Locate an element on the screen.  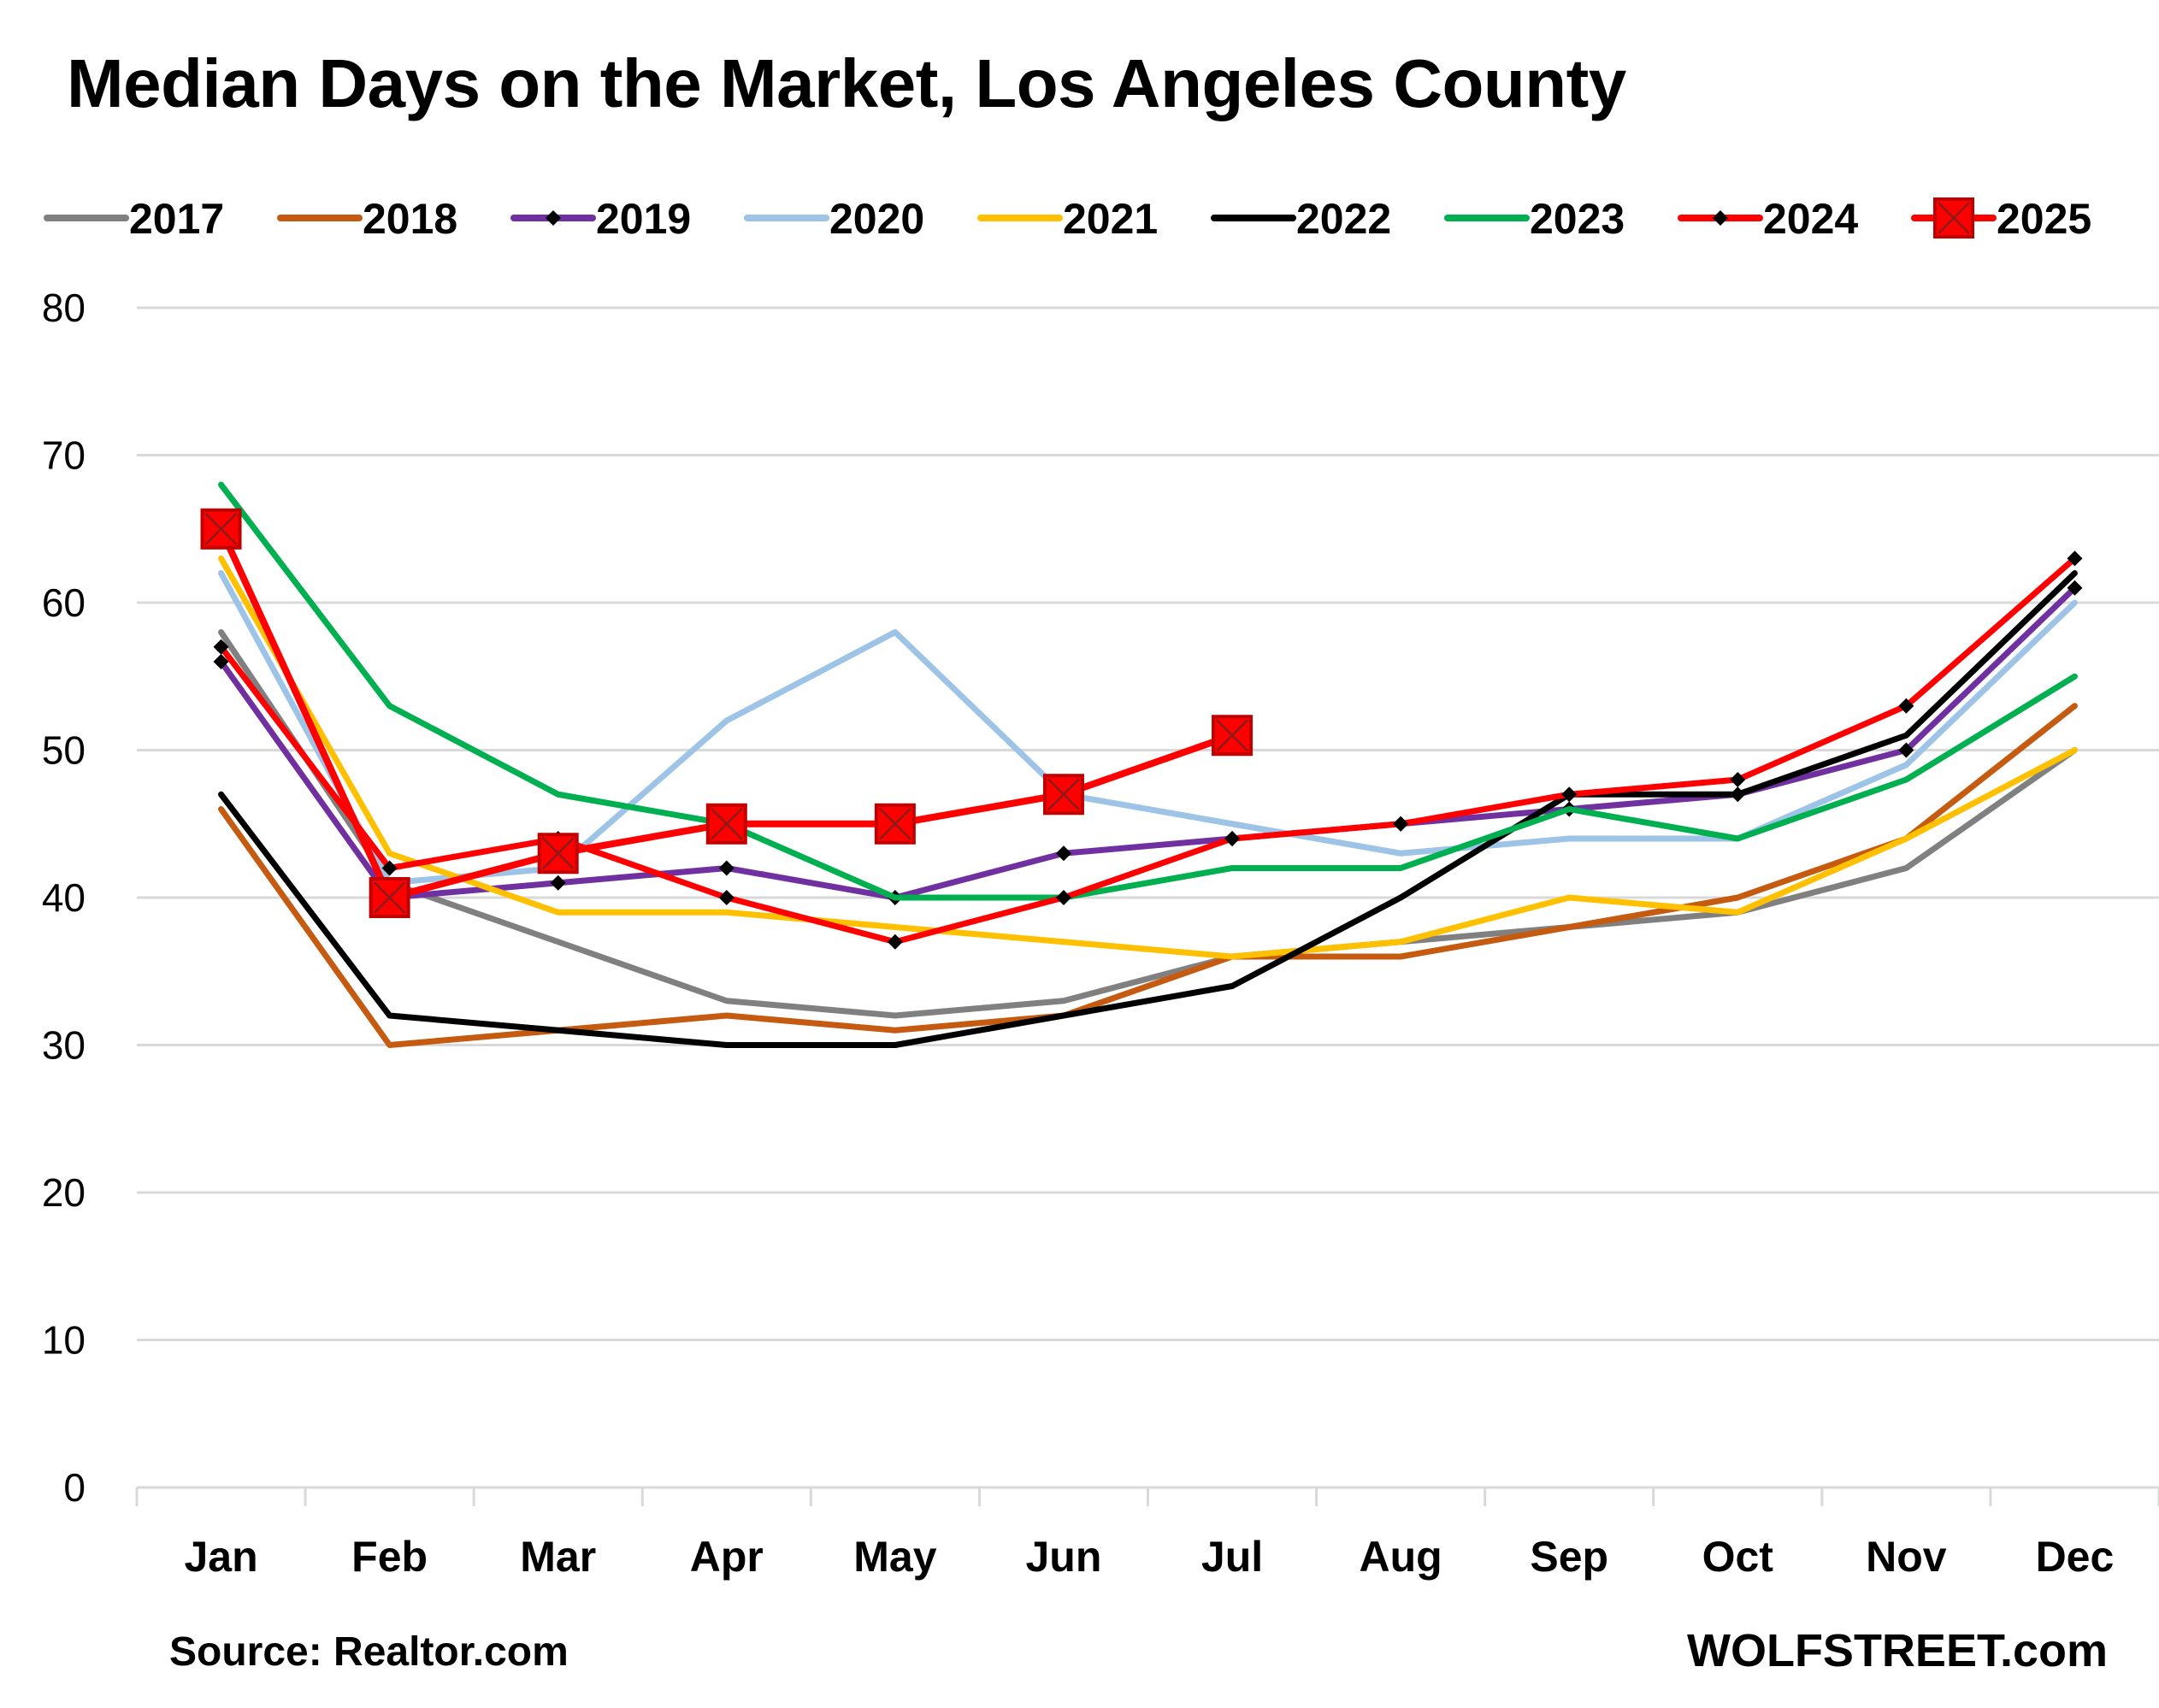
y-tick-label: 30 is located at coordinates (64, 1045).